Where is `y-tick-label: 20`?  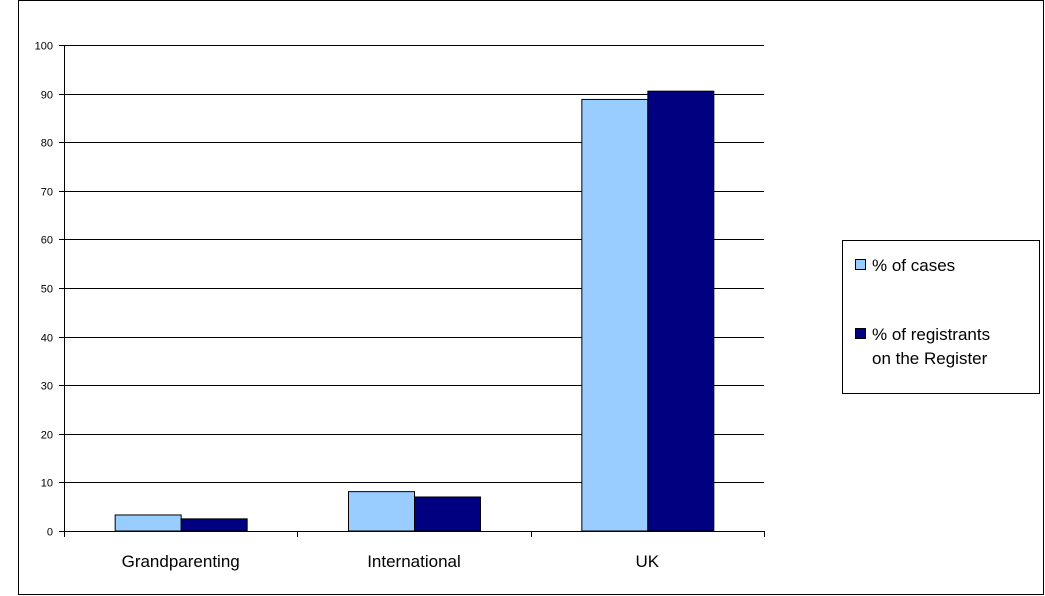 y-tick-label: 20 is located at coordinates (47, 436).